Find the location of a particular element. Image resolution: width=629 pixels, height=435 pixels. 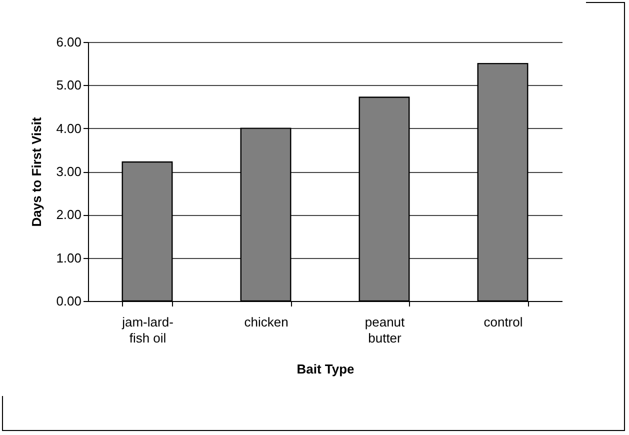

x-tick-label: control is located at coordinates (503, 322).